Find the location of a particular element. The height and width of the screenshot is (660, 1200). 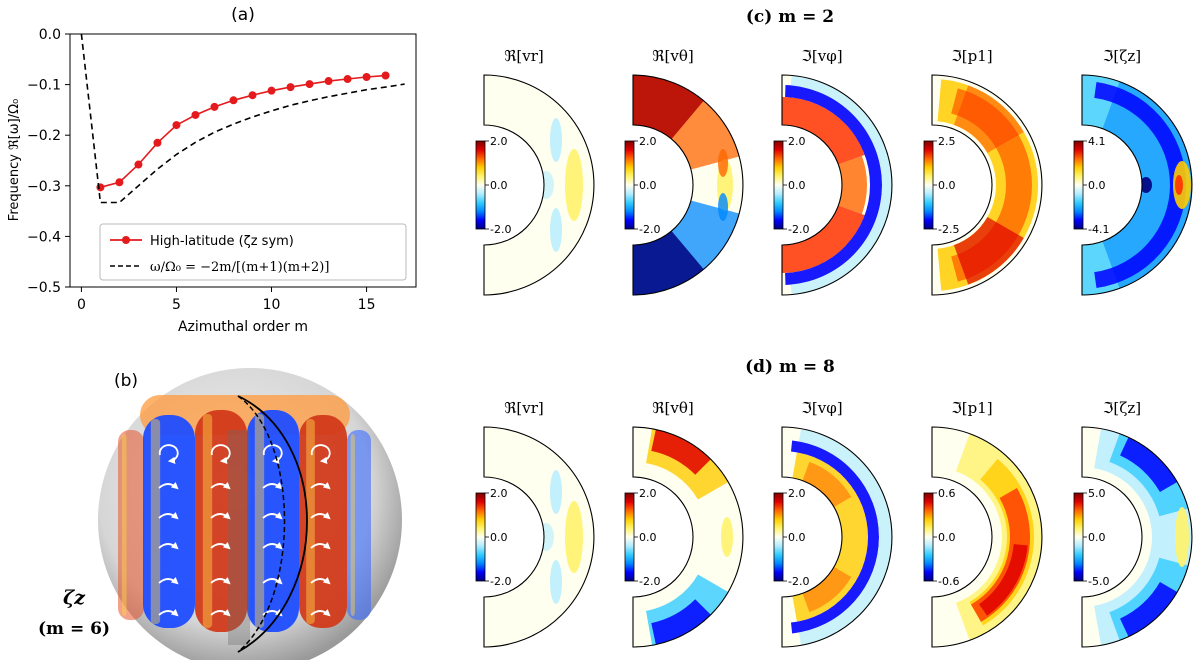

annulus-background is located at coordinates (539, 185).